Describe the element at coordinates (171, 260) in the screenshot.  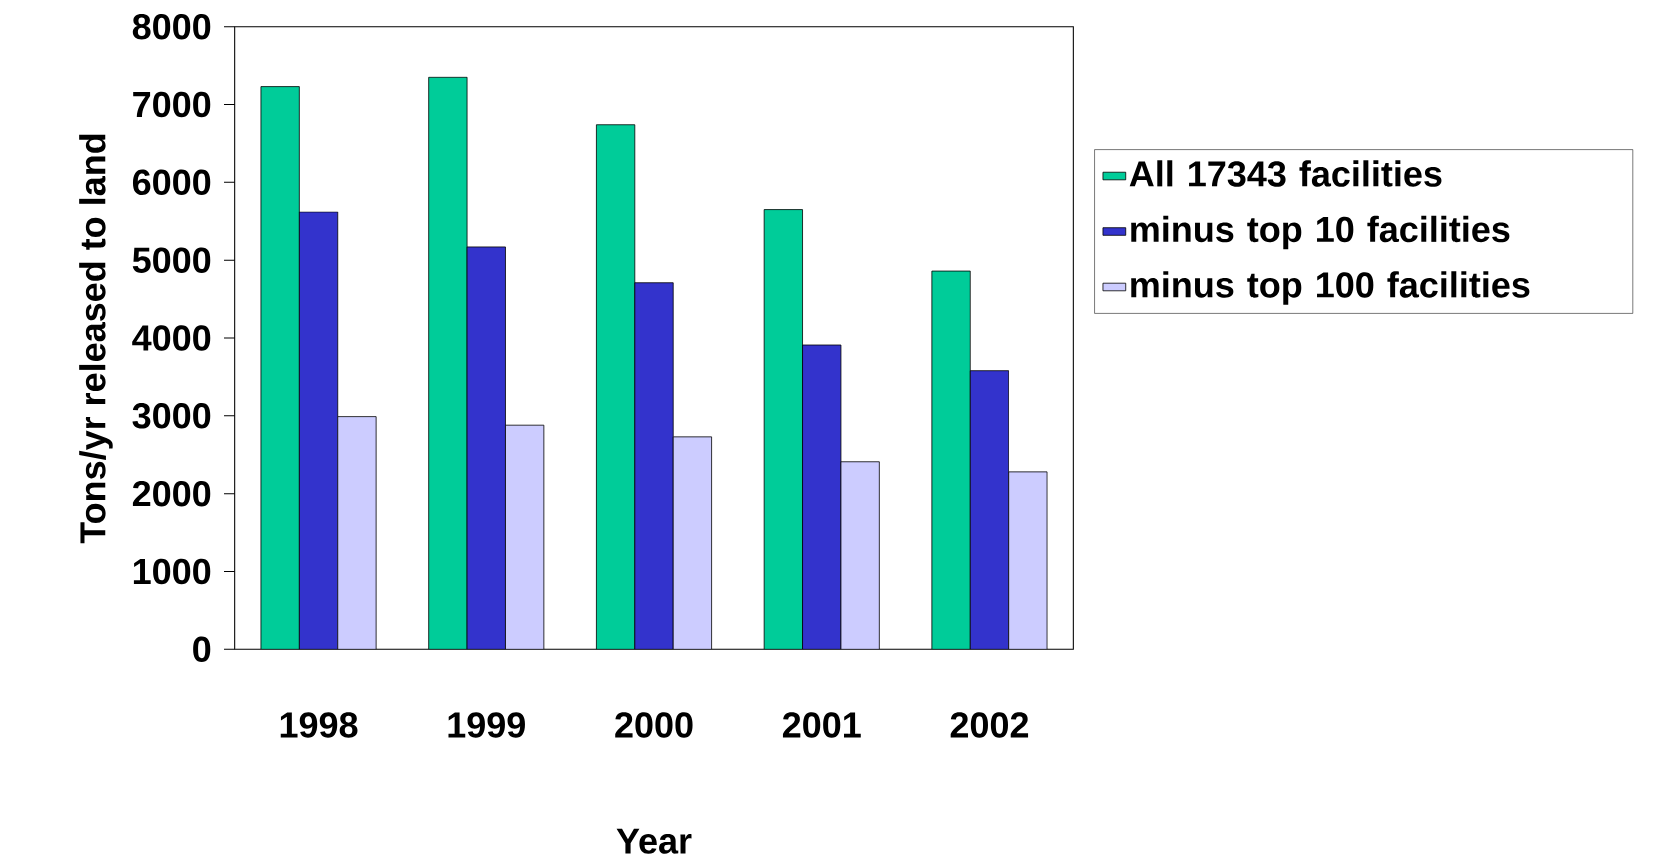
I see `y-tick-label: 5000` at that location.